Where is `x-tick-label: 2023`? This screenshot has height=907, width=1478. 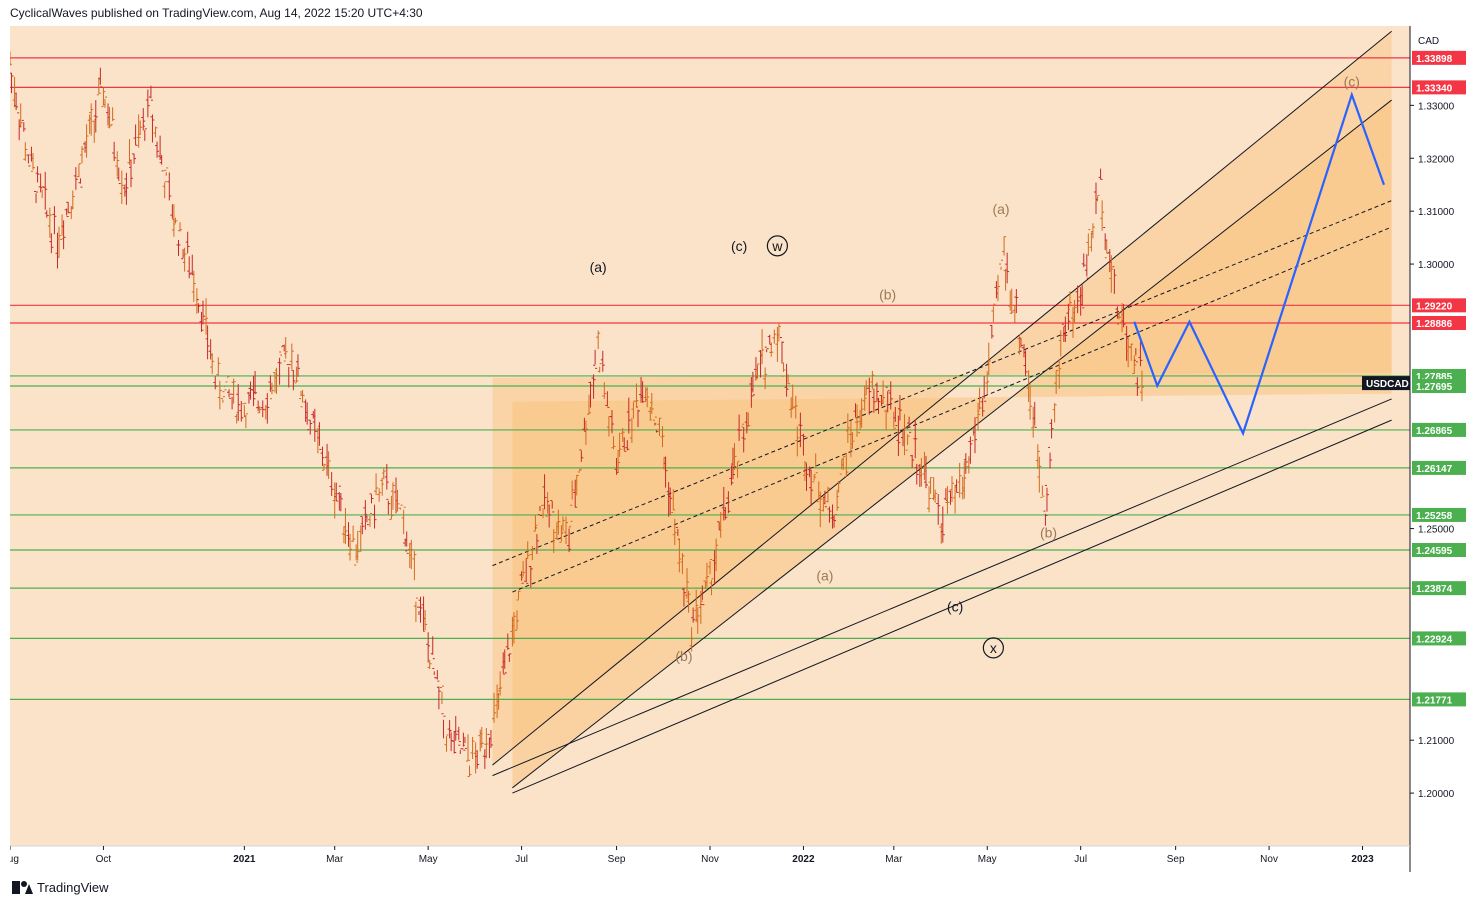 x-tick-label: 2023 is located at coordinates (1362, 859).